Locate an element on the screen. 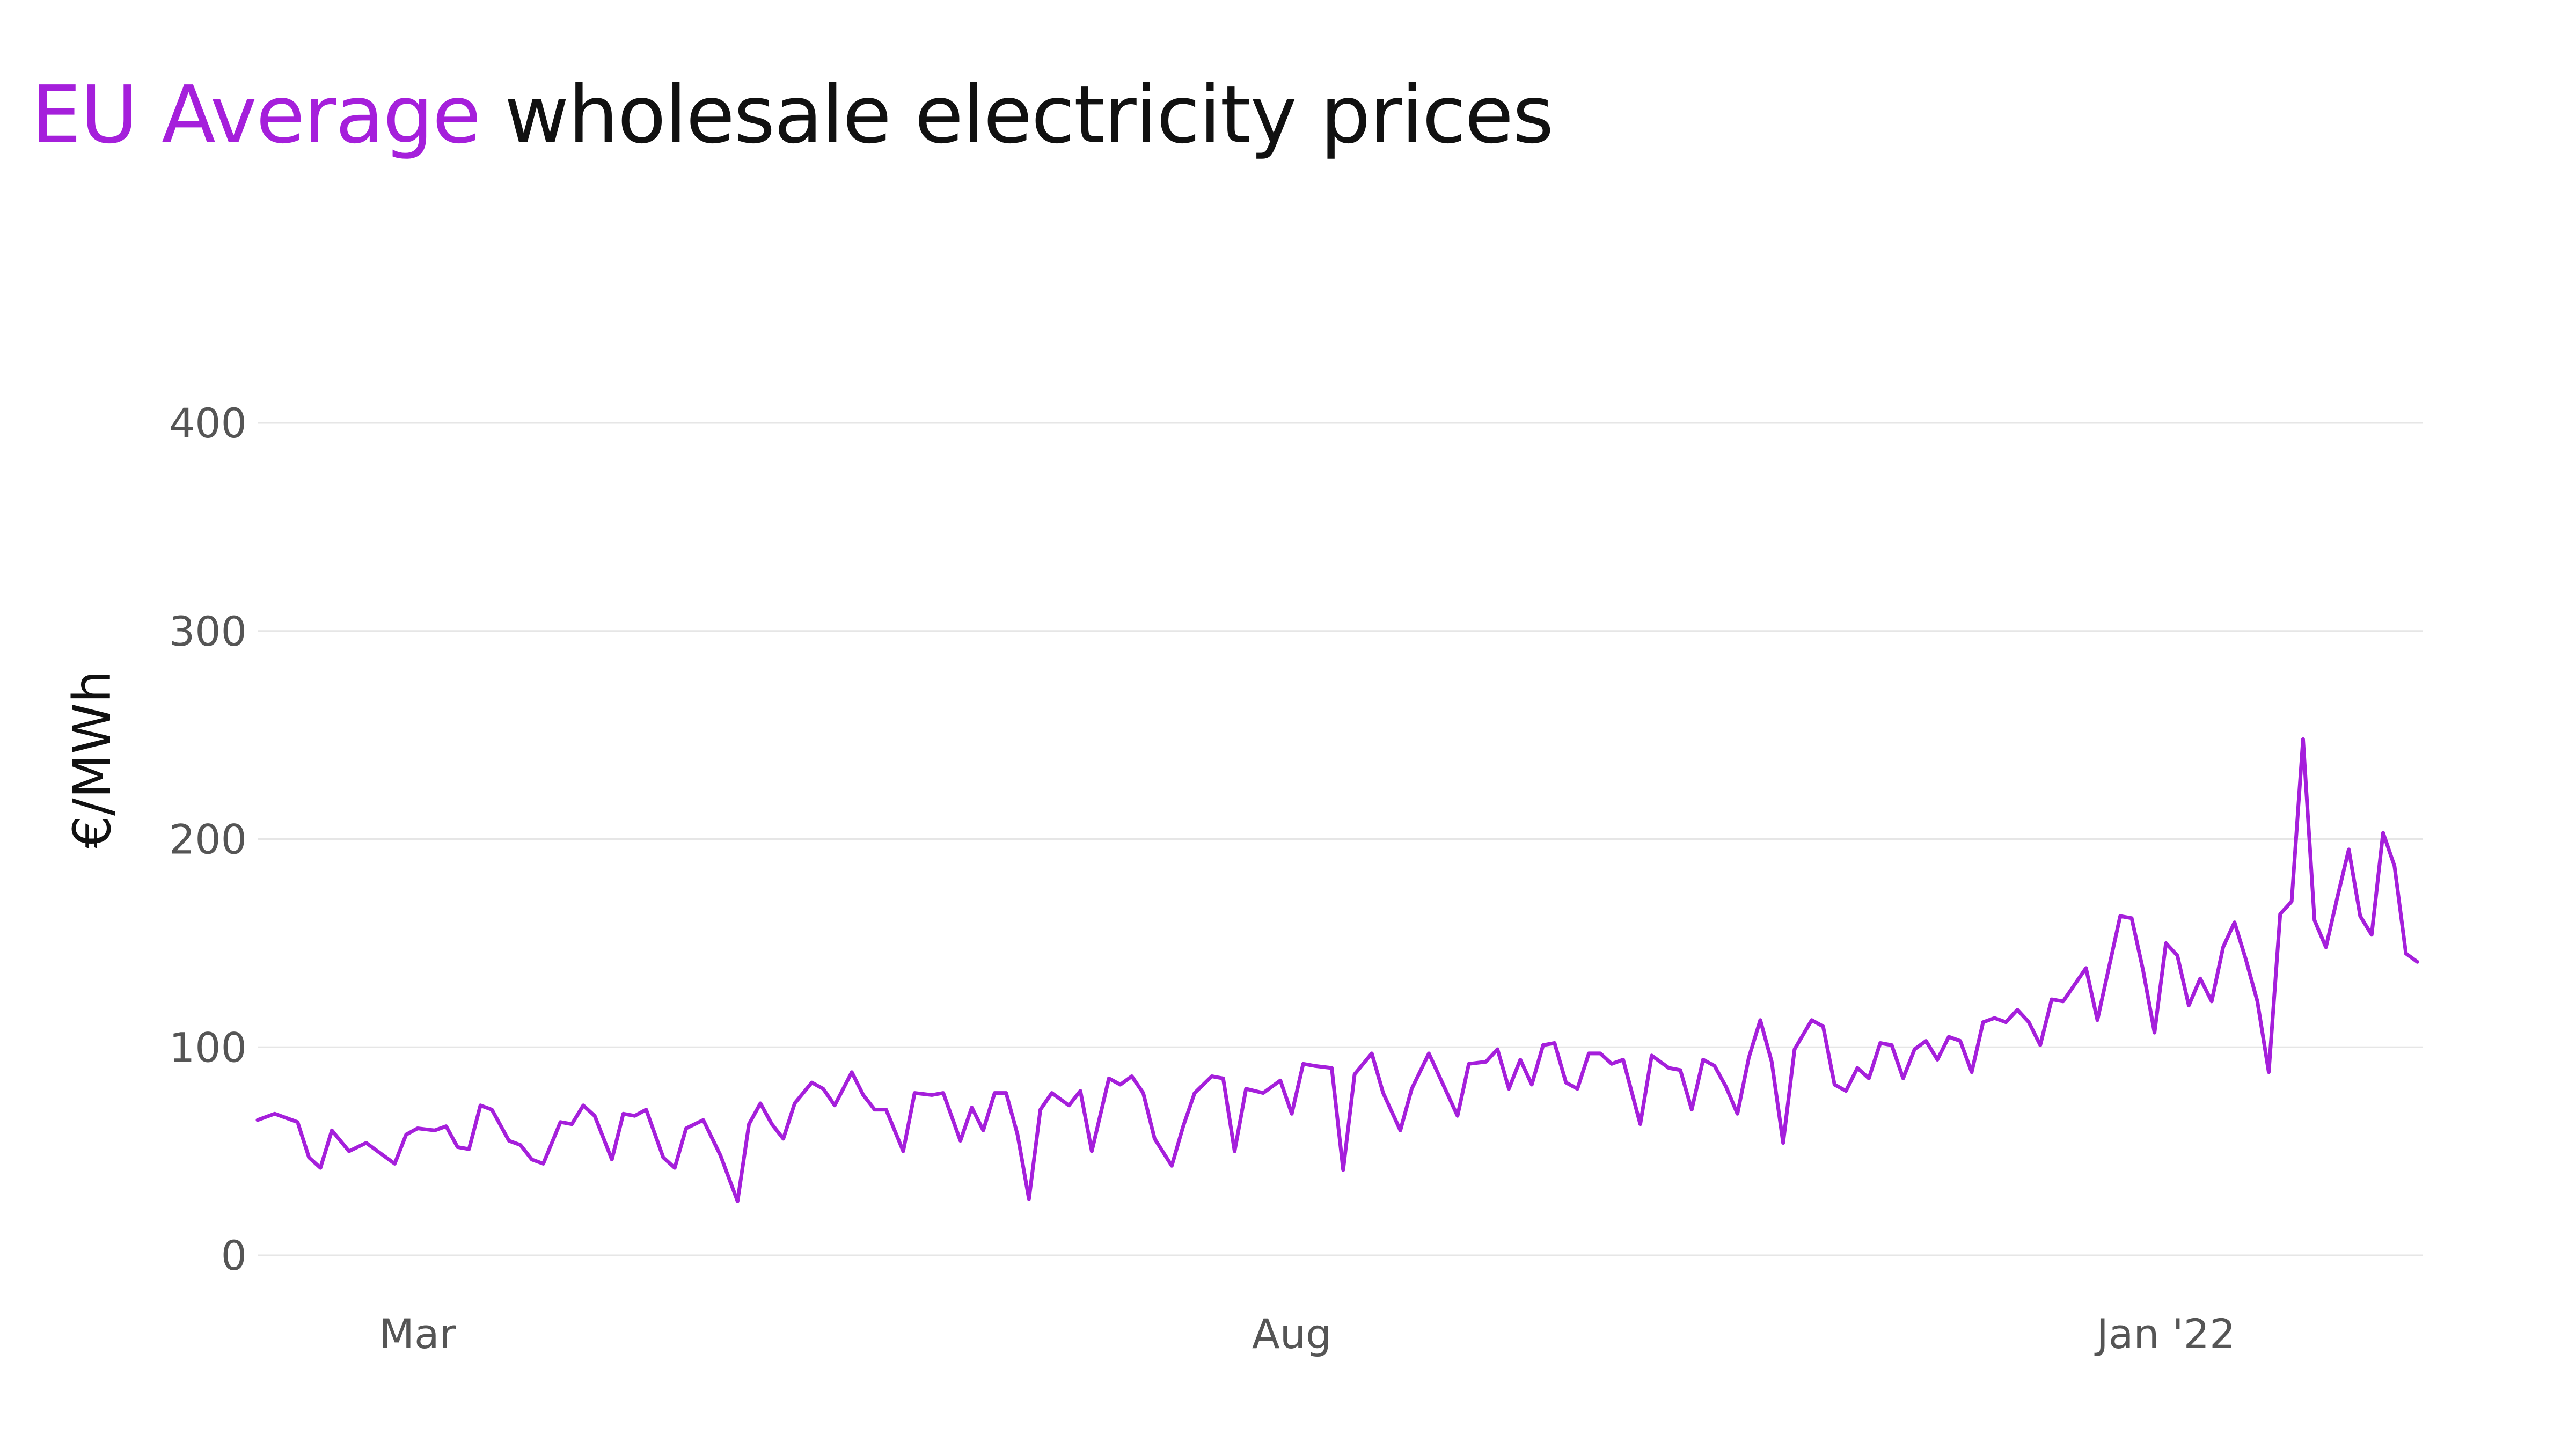 The width and height of the screenshot is (2576, 1449). chart-title: EU Average wholesale electricity prices is located at coordinates (792, 115).